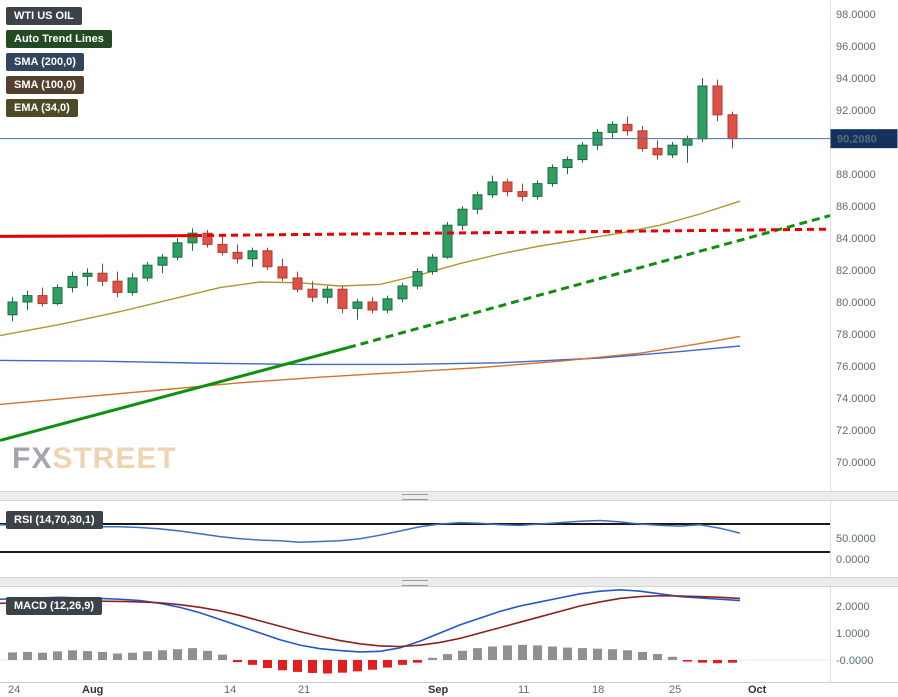 This screenshot has height=697, width=898. What do you see at coordinates (370, 370) in the screenshot?
I see `sma100-line` at bounding box center [370, 370].